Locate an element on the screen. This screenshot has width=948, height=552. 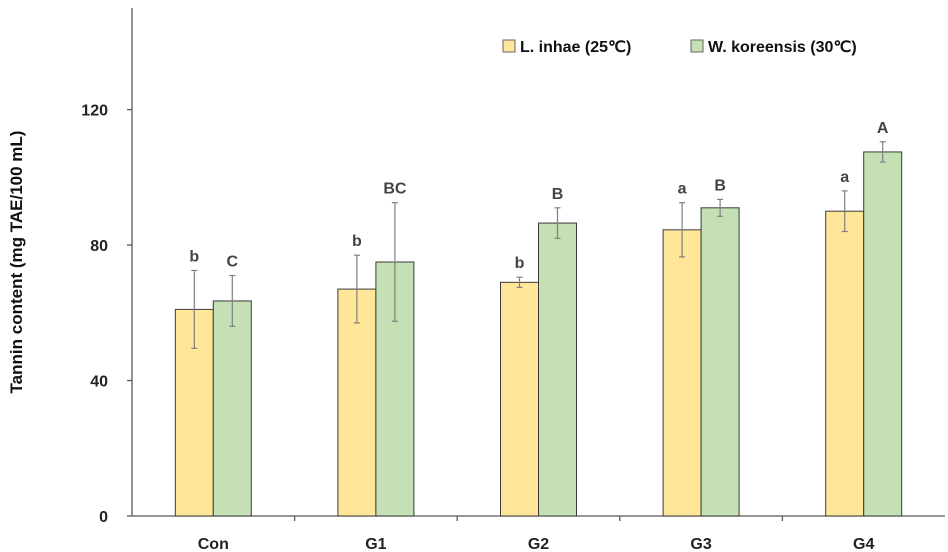
legend: L. inhae (25℃) W. koreensis (30℃) is located at coordinates (679, 47).